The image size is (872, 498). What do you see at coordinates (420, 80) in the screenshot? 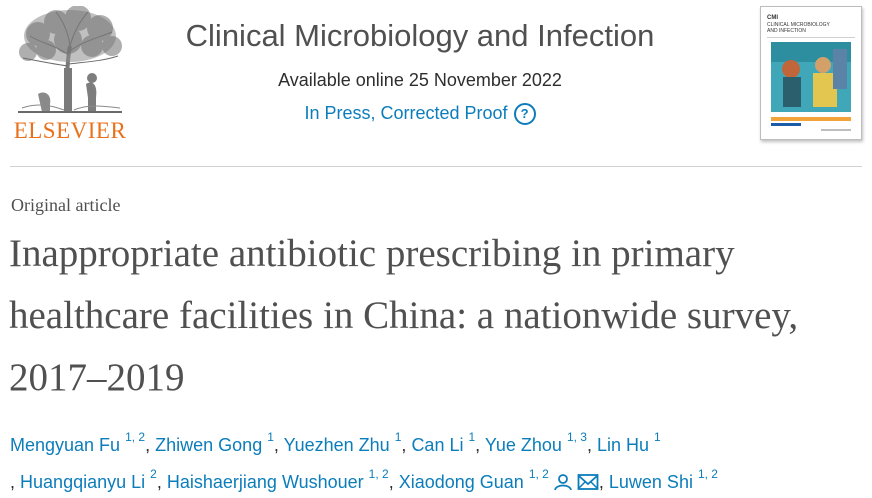
I see `availability-date: Available online 25 November 2022` at bounding box center [420, 80].